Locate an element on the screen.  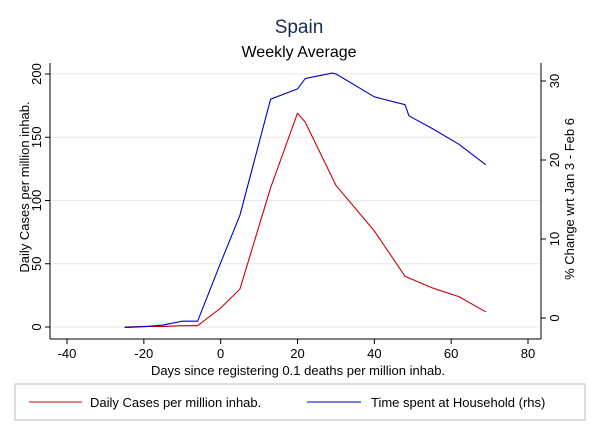
x-tick-label: -40 is located at coordinates (67, 353).